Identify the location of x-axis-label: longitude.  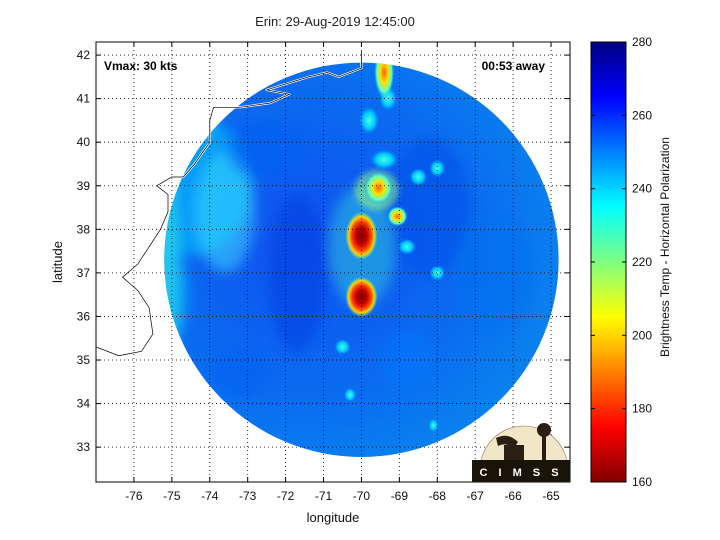
(333, 517).